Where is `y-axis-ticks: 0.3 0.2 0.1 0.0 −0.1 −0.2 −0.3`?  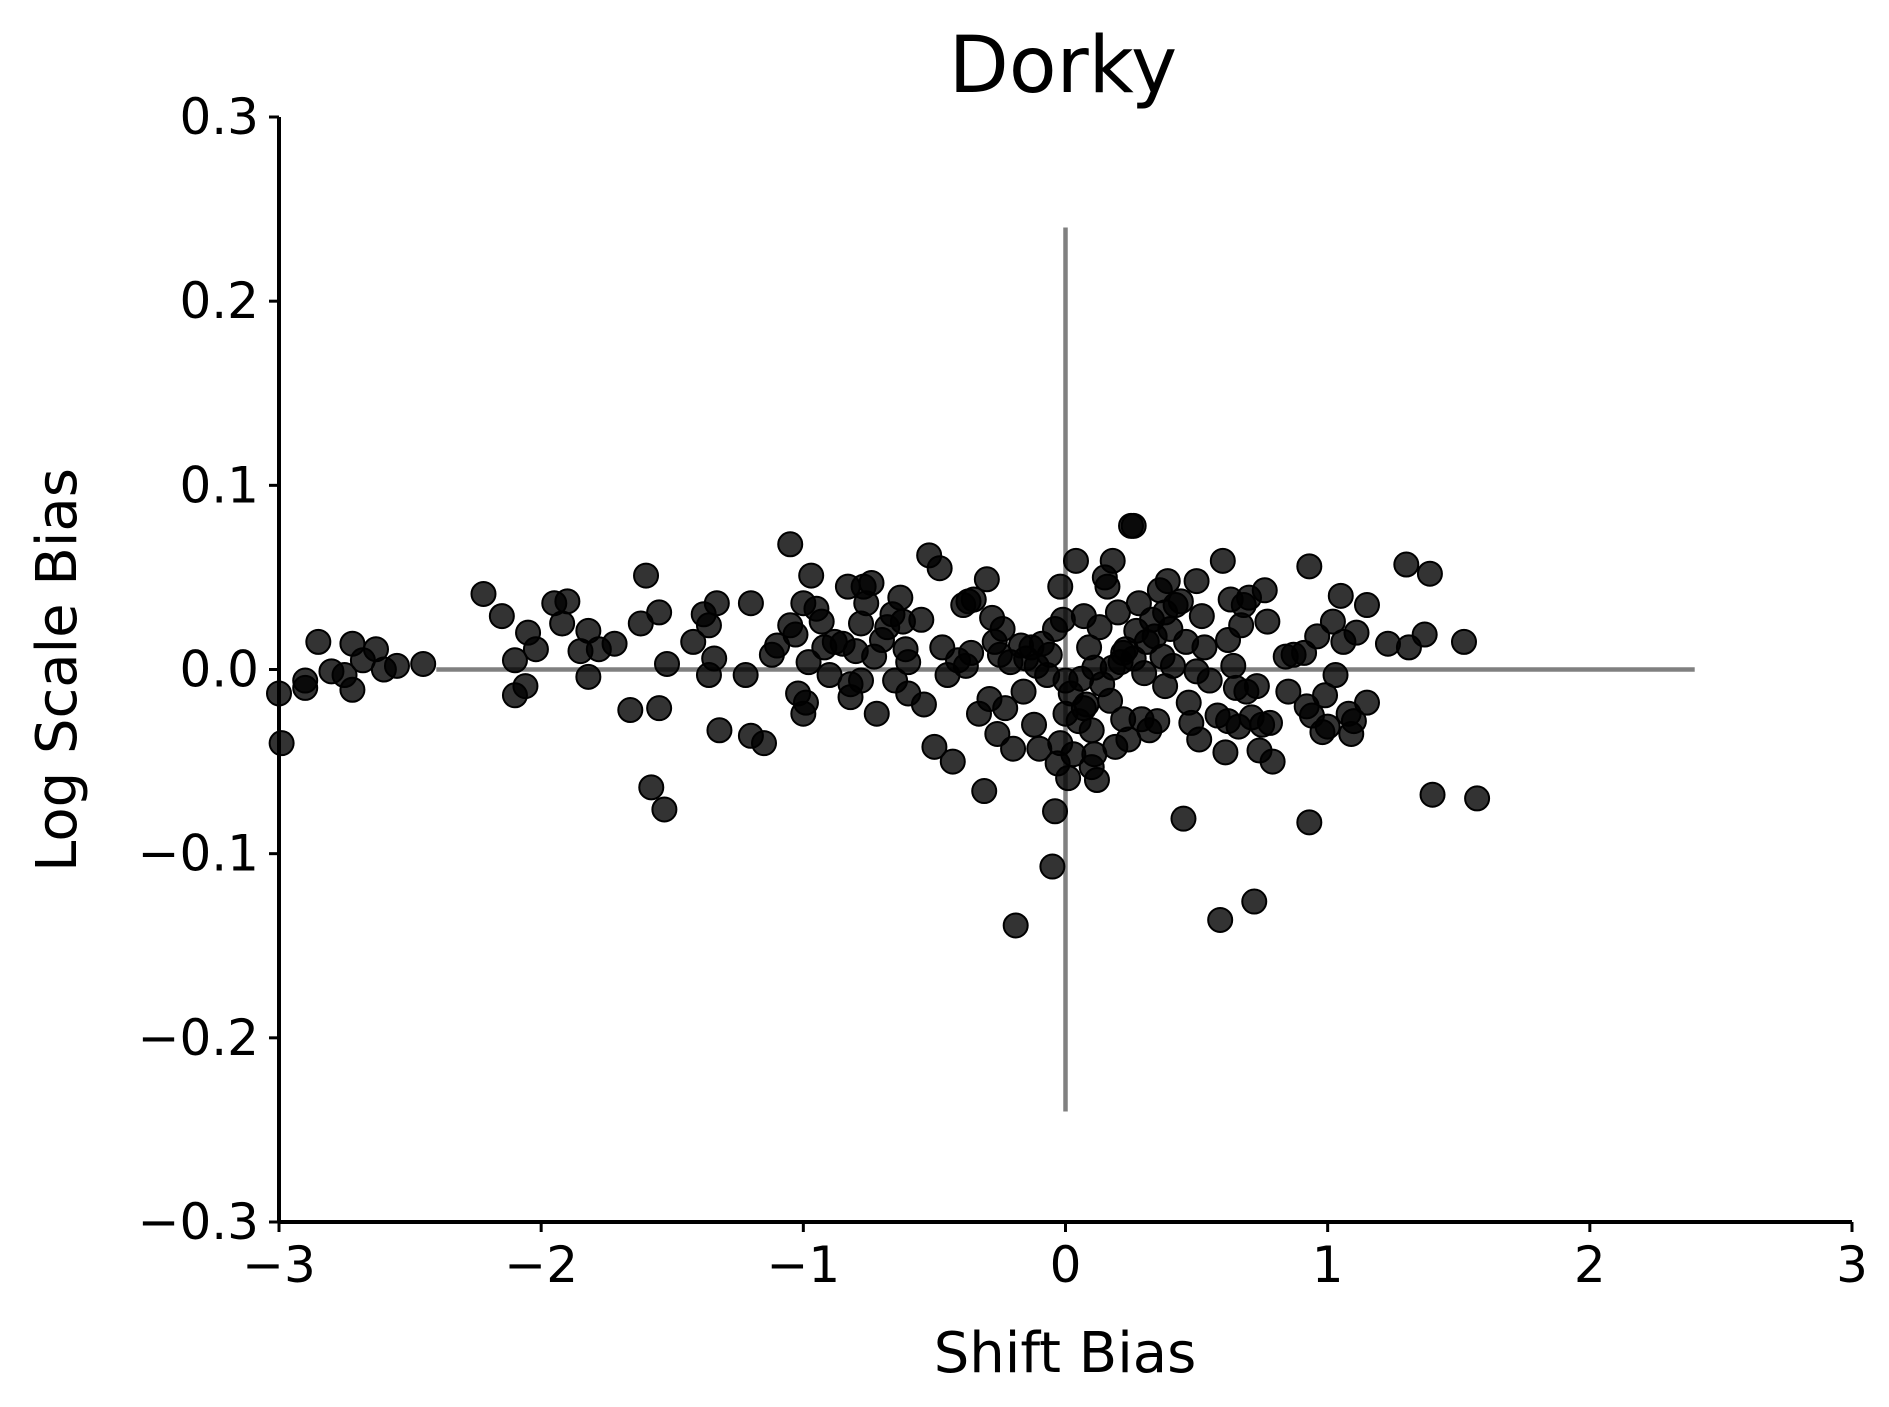 y-axis-ticks: 0.3 0.2 0.1 0.0 −0.1 −0.2 −0.3 is located at coordinates (208, 669).